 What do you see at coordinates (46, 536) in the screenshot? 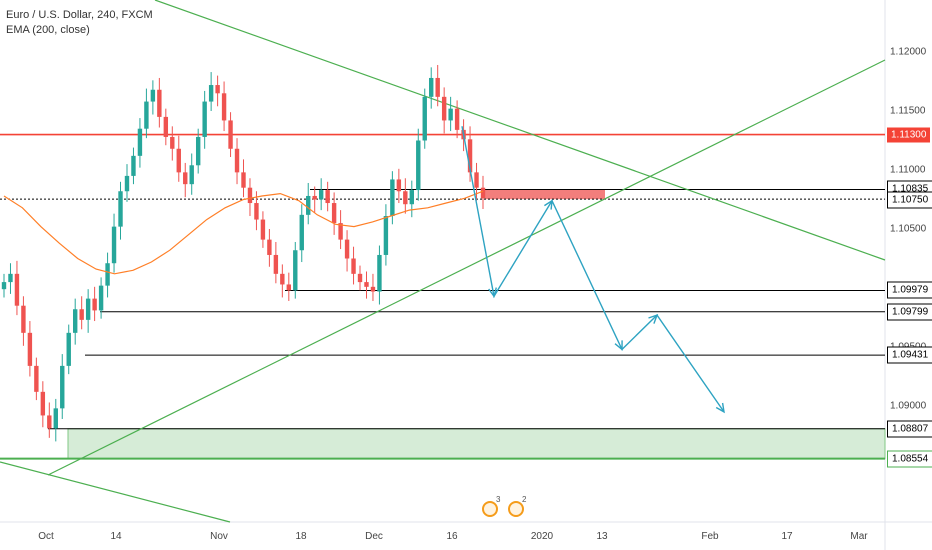
I see `time-tick-label: Oct` at bounding box center [46, 536].